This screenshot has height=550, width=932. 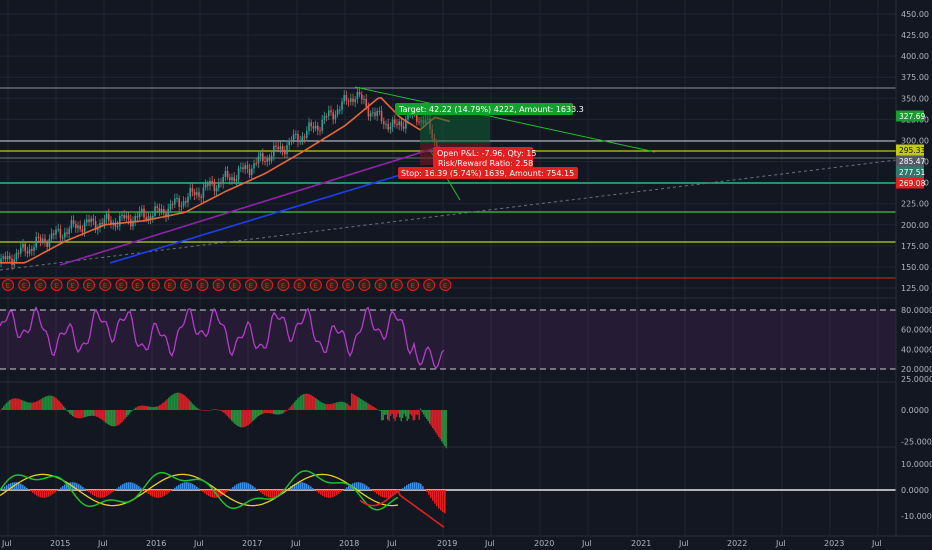 I want to click on macd-pane, so click(x=448, y=499).